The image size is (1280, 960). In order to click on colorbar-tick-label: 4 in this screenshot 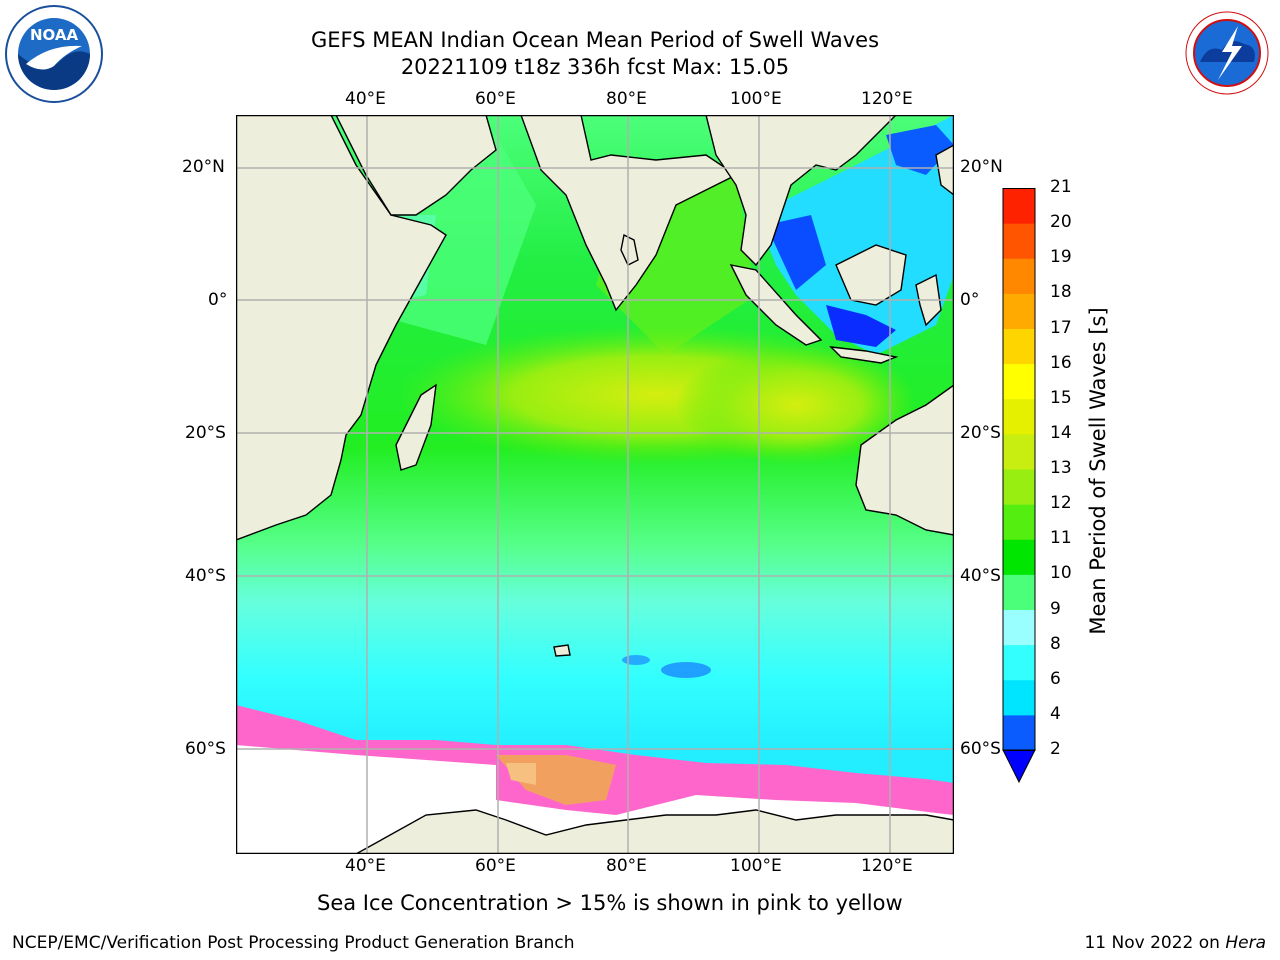, I will do `click(1055, 713)`.